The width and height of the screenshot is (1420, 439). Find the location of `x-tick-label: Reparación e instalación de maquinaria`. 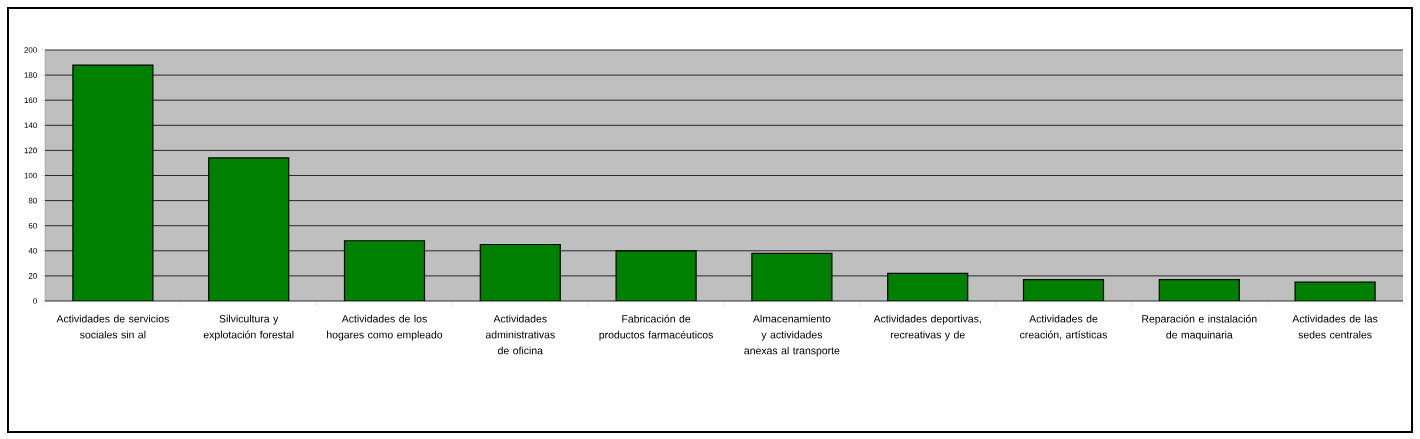

x-tick-label: Reparación e instalación de maquinaria is located at coordinates (1199, 327).